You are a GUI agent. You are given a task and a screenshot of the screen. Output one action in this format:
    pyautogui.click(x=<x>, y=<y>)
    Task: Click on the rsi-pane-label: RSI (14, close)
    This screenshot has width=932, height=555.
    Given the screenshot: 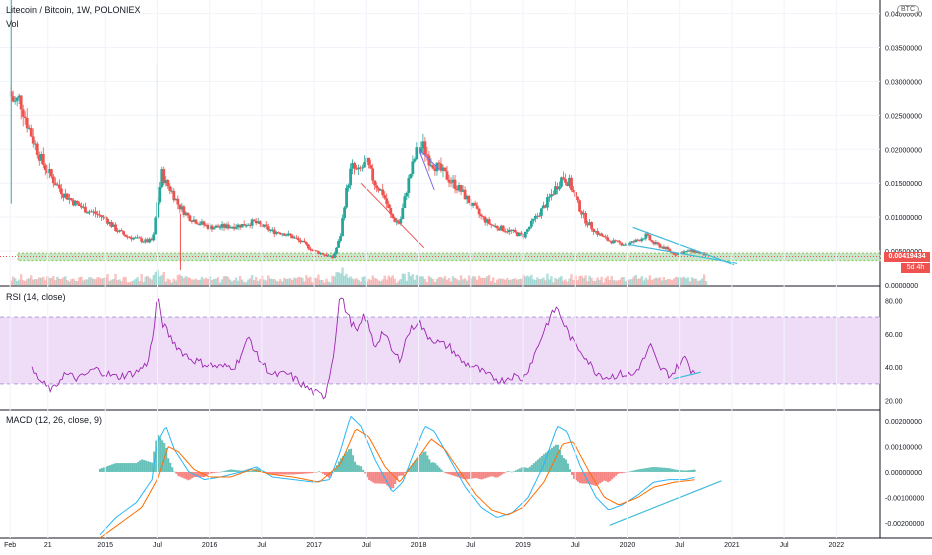 What is the action you would take?
    pyautogui.click(x=36, y=297)
    